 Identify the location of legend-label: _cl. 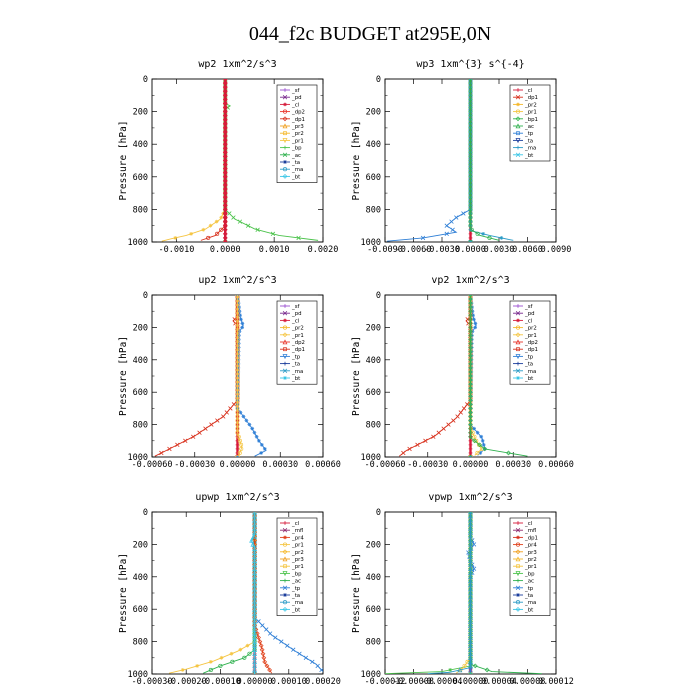
(528, 91).